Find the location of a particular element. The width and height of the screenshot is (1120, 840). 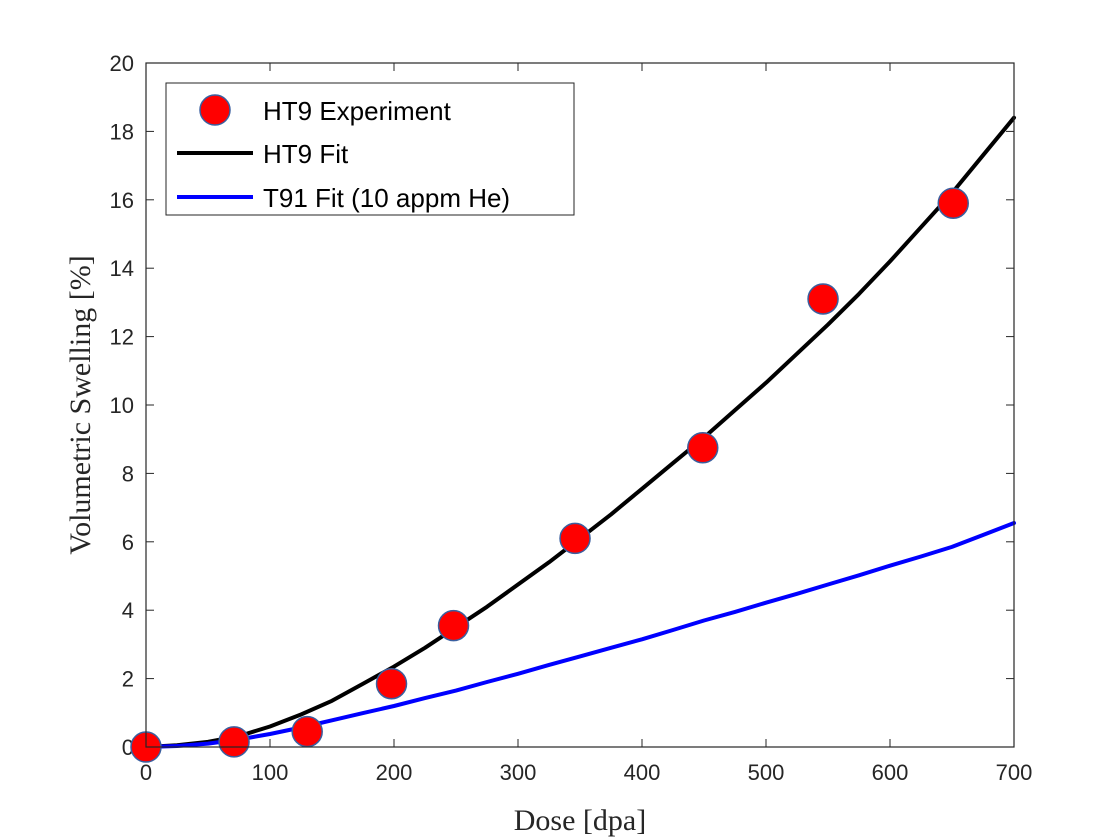

legend-label-t91-fit: T91 Fit (10 appm He) is located at coordinates (386, 198).